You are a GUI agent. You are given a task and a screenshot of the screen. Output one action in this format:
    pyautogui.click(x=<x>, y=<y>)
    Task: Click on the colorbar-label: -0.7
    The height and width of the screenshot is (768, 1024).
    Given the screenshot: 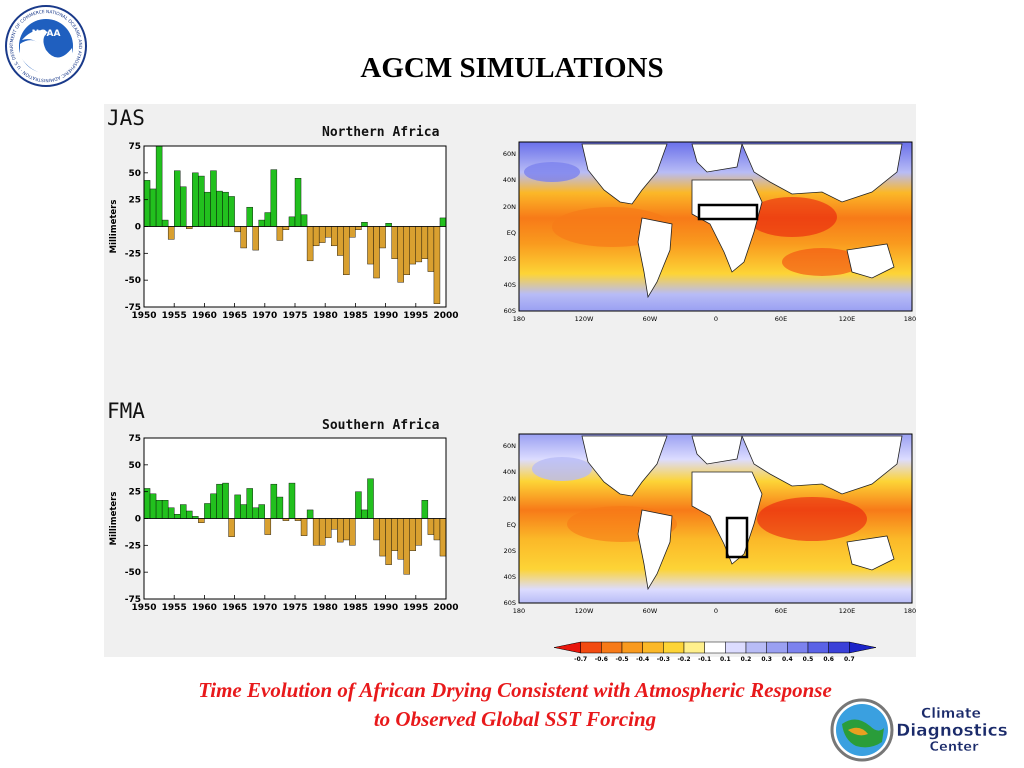 What is the action you would take?
    pyautogui.click(x=580, y=659)
    